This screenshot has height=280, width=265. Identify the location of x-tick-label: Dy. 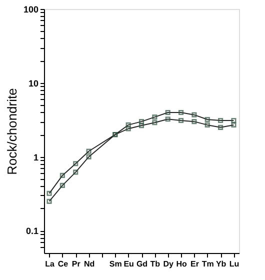
(168, 264).